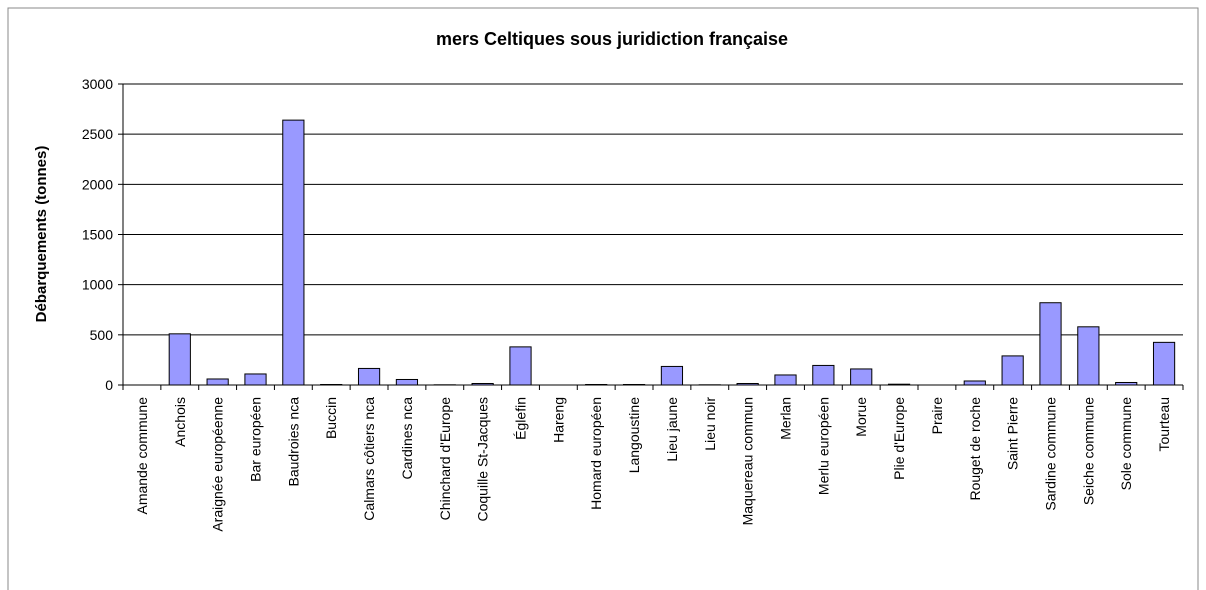 The image size is (1206, 590). I want to click on y-tick-label: 2500, so click(97, 134).